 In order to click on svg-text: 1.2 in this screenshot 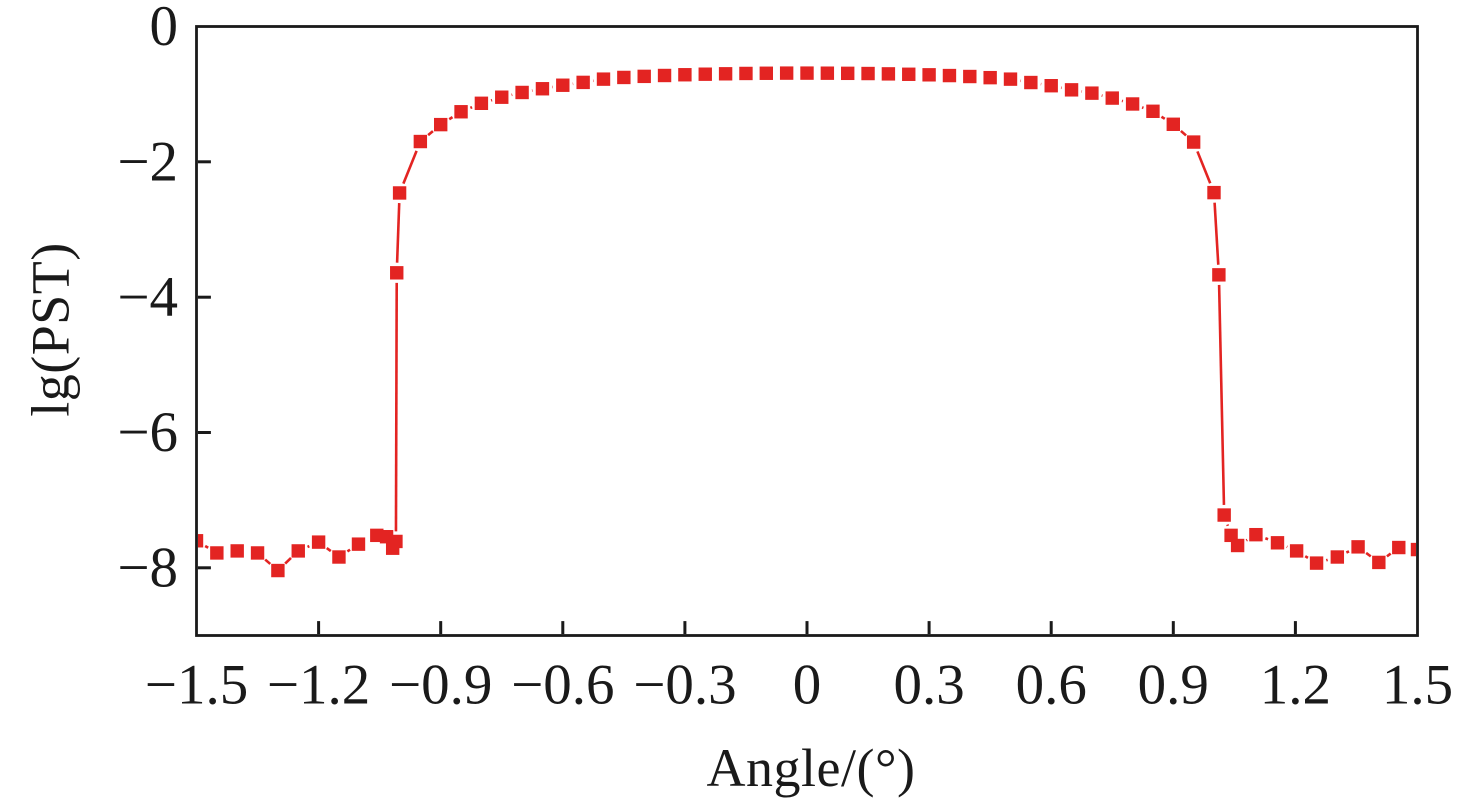, I will do `click(1295, 685)`.